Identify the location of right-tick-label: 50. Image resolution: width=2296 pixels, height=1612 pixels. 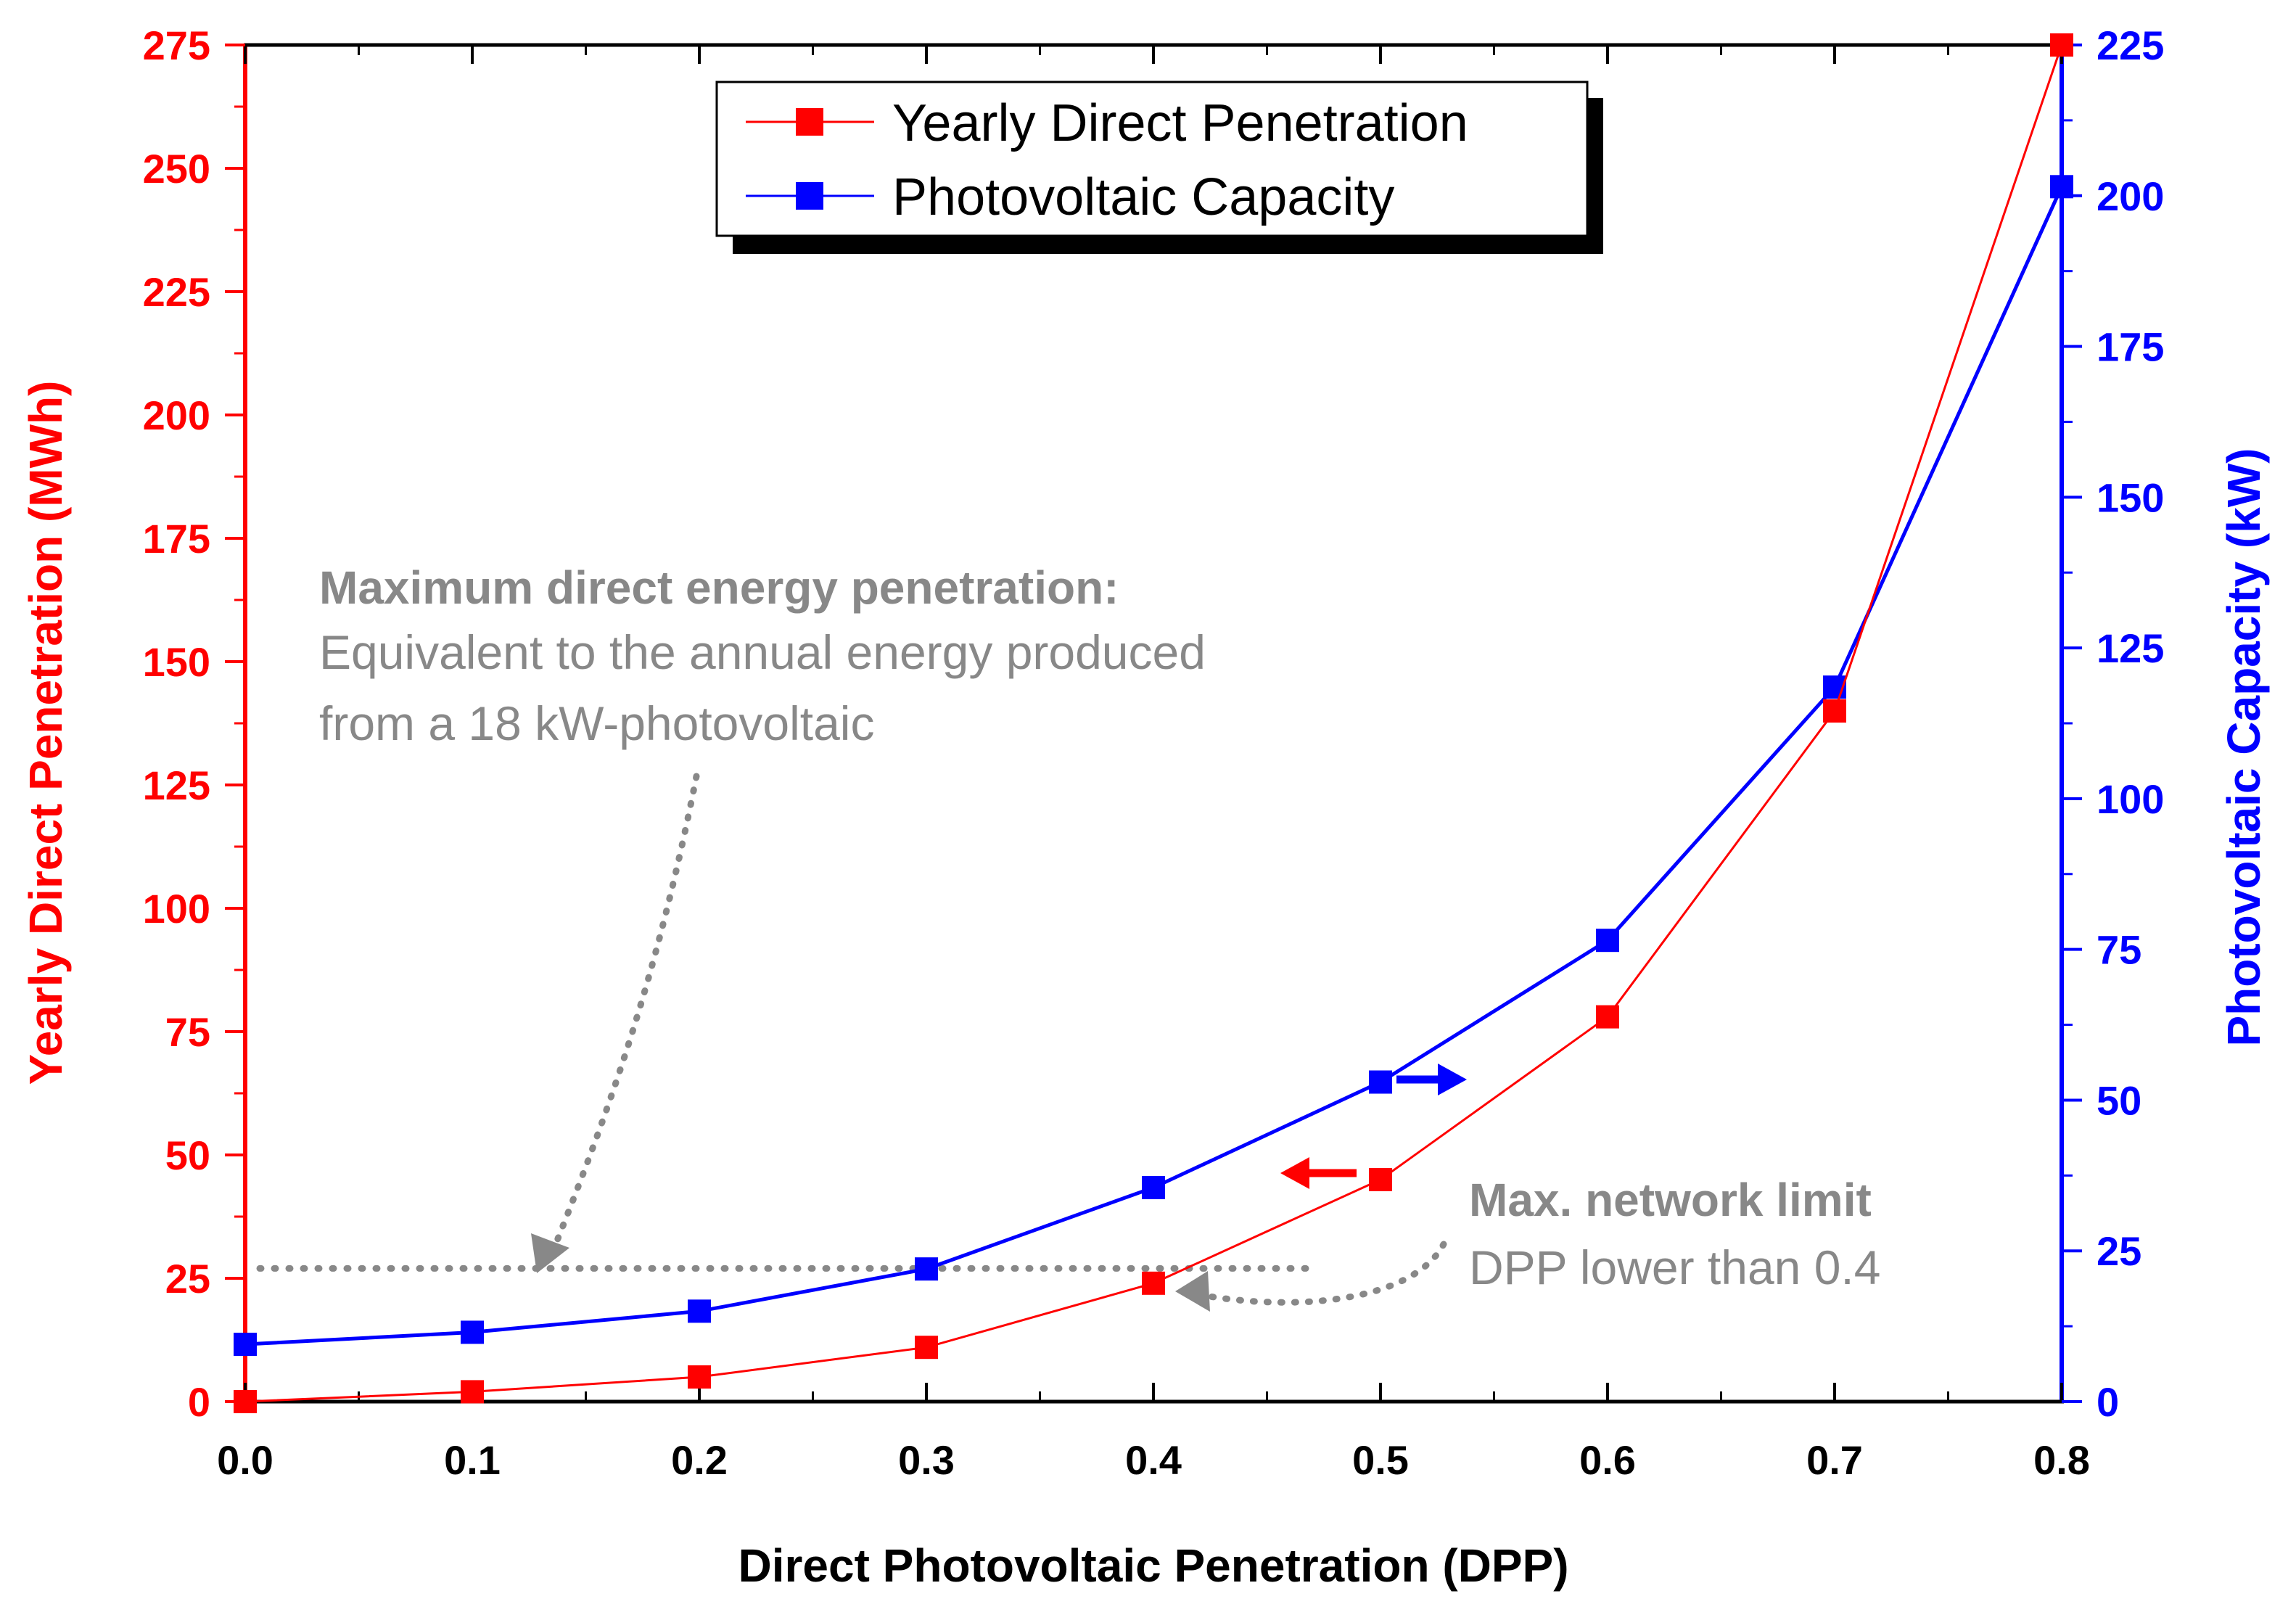
(2119, 1100).